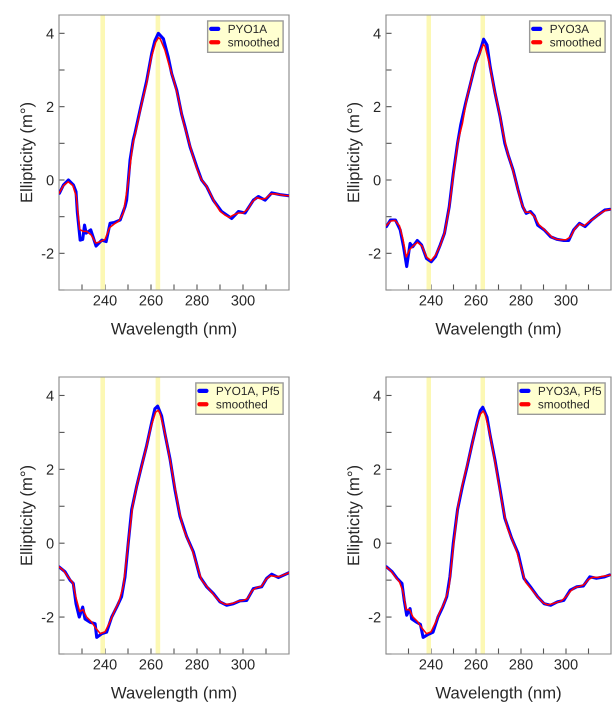 Image resolution: width=613 pixels, height=706 pixels. Describe the element at coordinates (248, 391) in the screenshot. I see `legend-label: PYO1A, Pf5` at that location.